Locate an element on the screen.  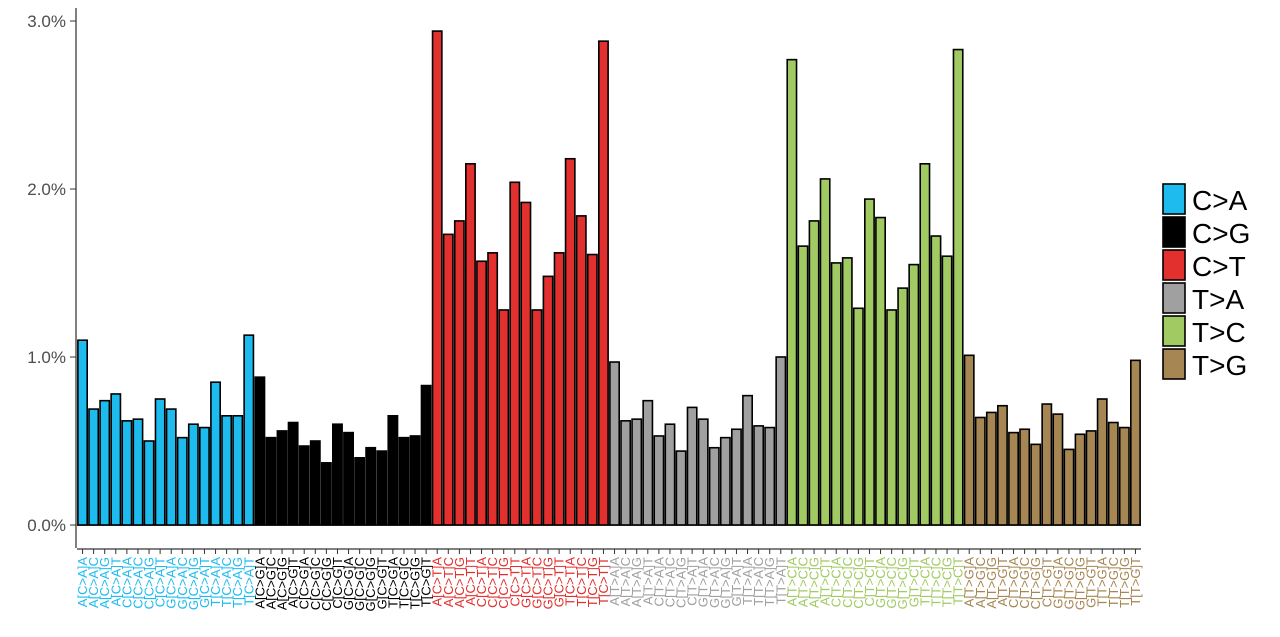
x-tick-label: T[T>G]G is located at coordinates (1124, 582).